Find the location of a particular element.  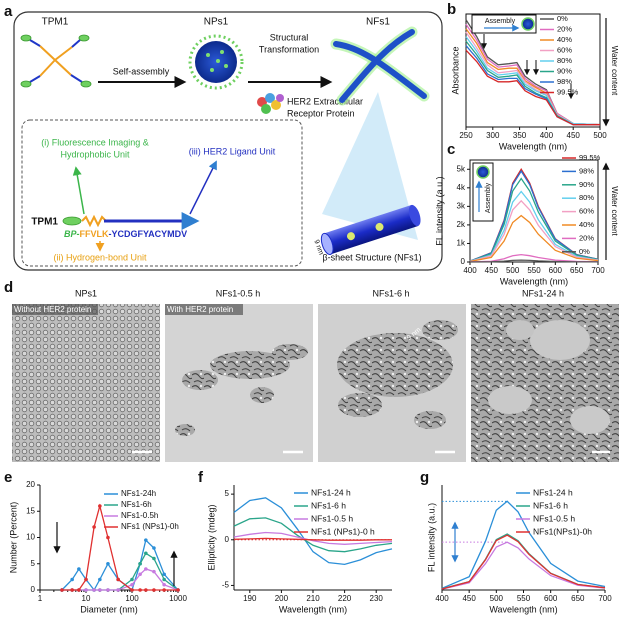

y-tick-label: 5 is located at coordinates (227, 493).